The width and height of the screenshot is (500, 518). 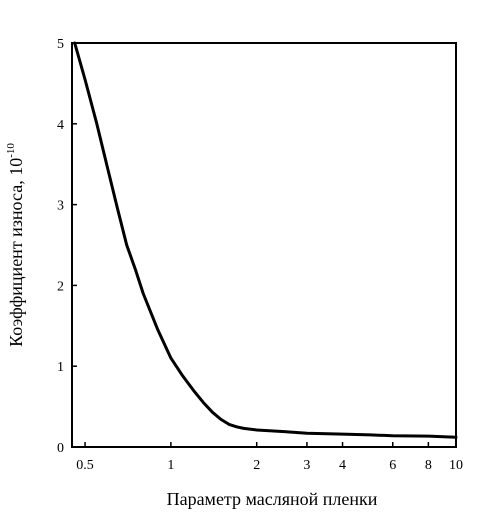 What do you see at coordinates (60, 448) in the screenshot?
I see `y-tick-label: 0` at bounding box center [60, 448].